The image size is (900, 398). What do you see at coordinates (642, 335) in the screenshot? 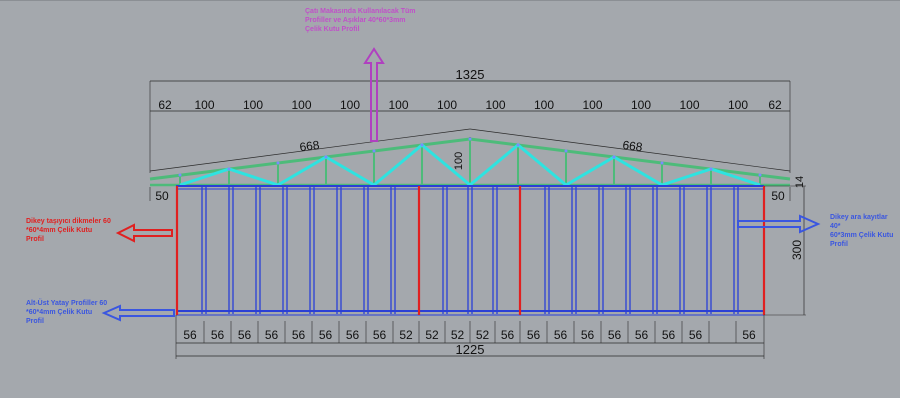
I see `bottom-segment-18: 56` at bounding box center [642, 335].